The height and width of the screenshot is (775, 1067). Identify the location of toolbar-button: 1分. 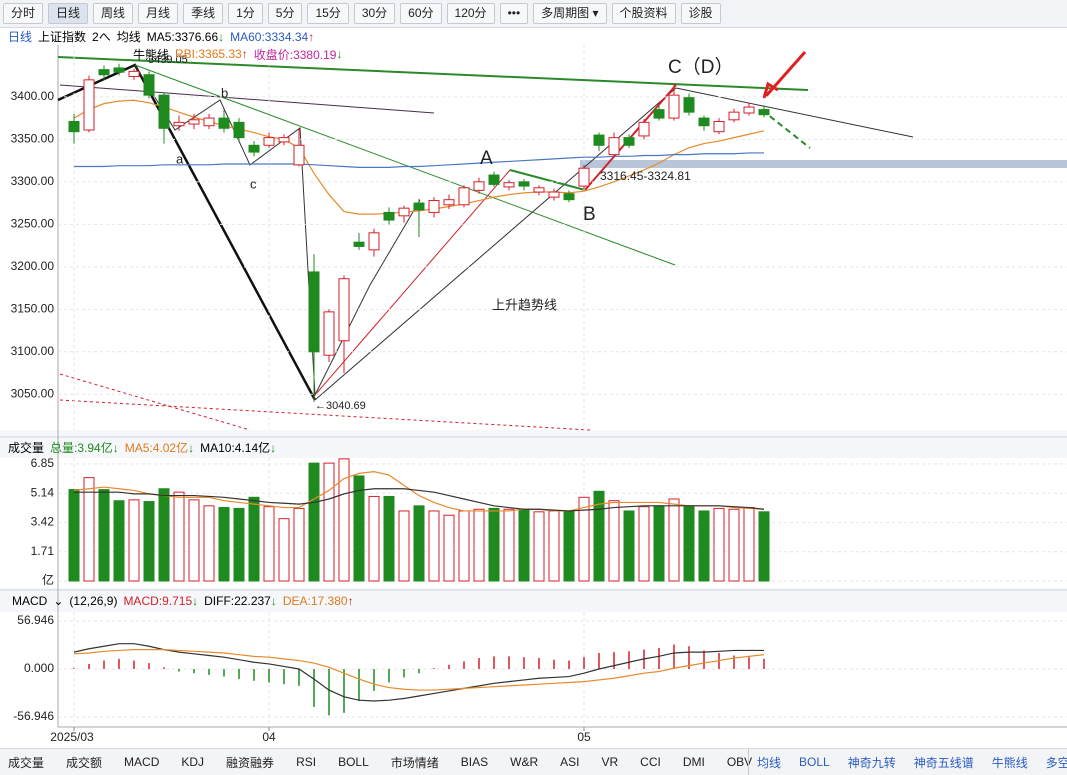
(245, 13).